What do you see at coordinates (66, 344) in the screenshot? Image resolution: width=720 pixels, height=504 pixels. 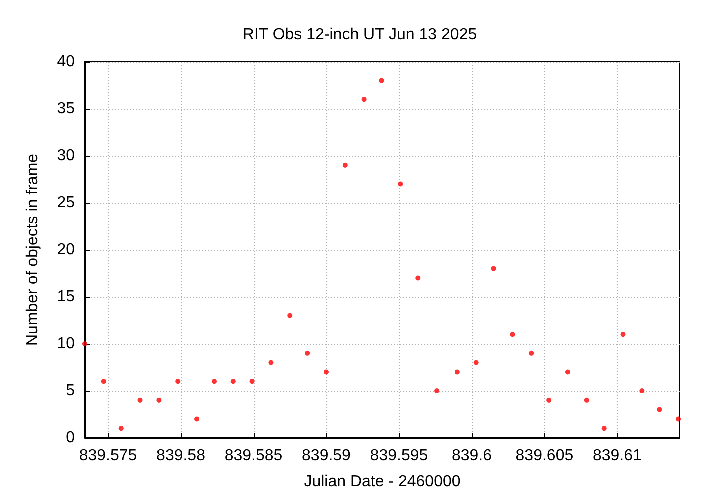 I see `y-tick-label: 10` at bounding box center [66, 344].